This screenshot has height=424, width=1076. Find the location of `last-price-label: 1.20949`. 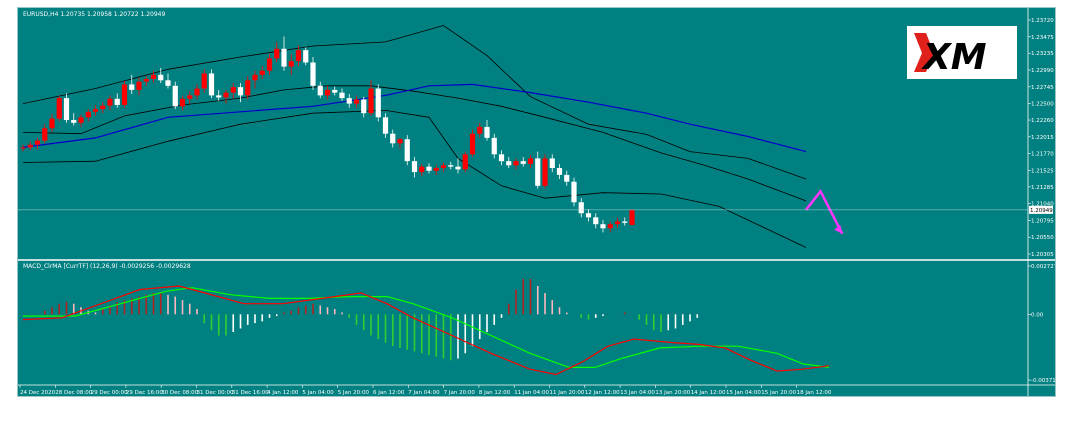

last-price-label: 1.20949 is located at coordinates (1041, 211).